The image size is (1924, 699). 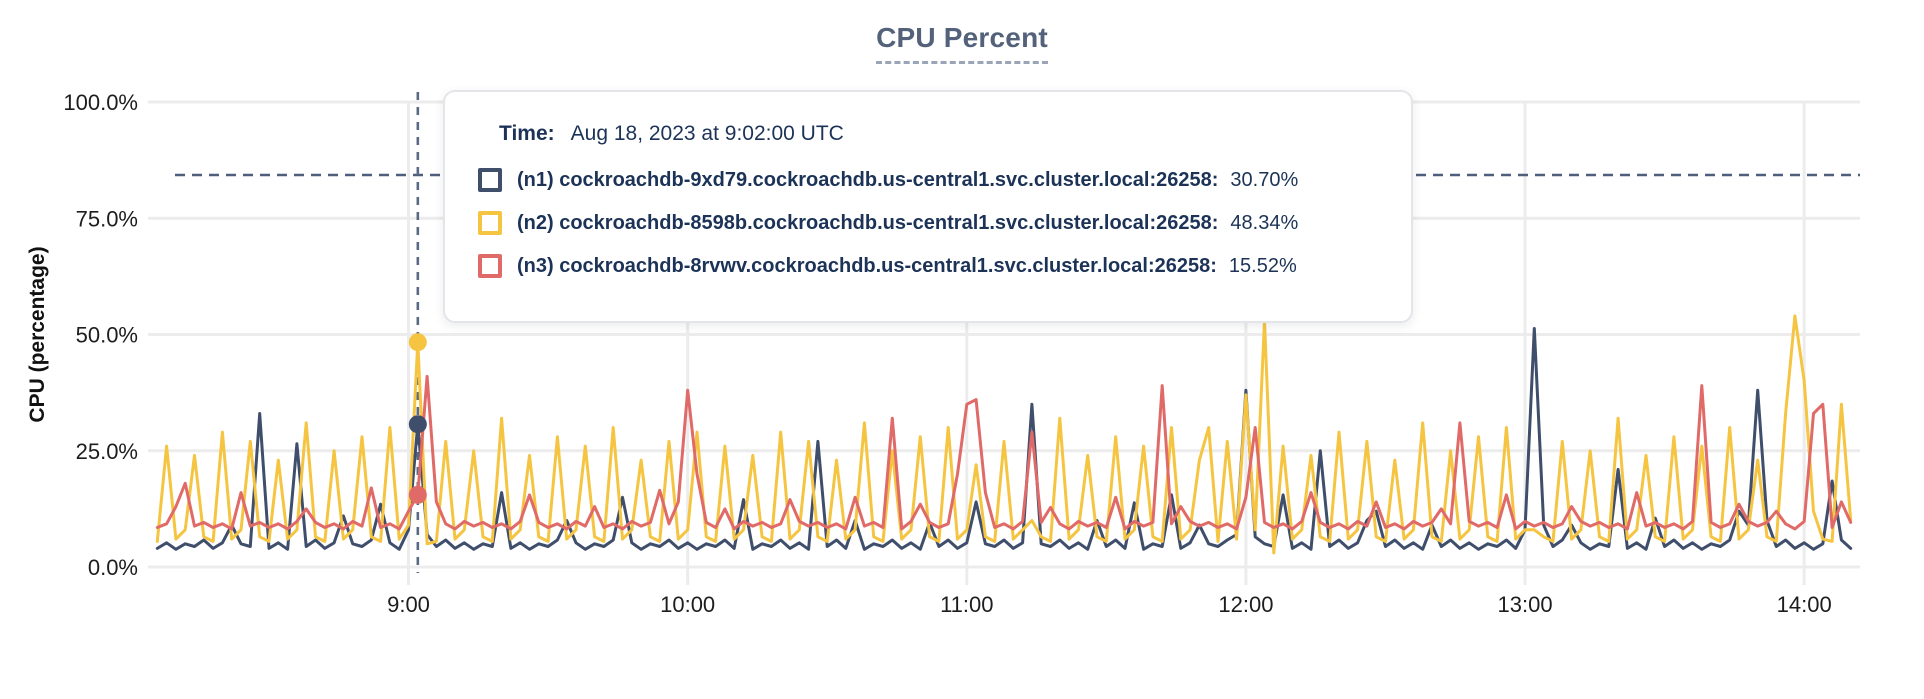 I want to click on n1-series-value: 30.70%, so click(x=1264, y=179).